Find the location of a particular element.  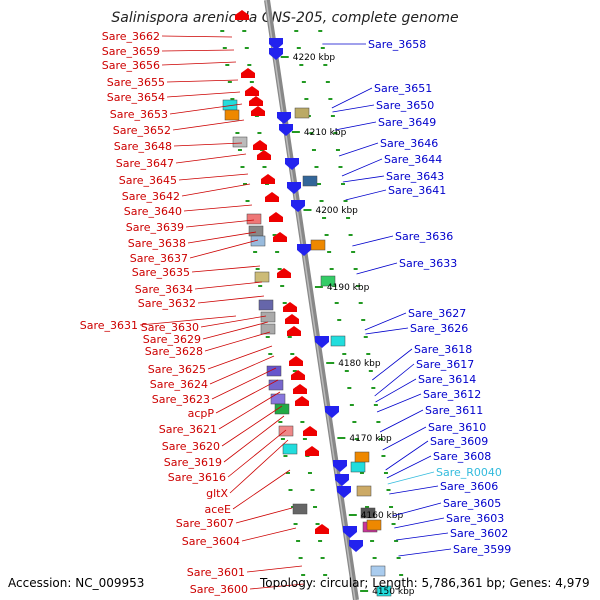

left-gene-label: Sare_3619 is located at coordinates (193, 462).